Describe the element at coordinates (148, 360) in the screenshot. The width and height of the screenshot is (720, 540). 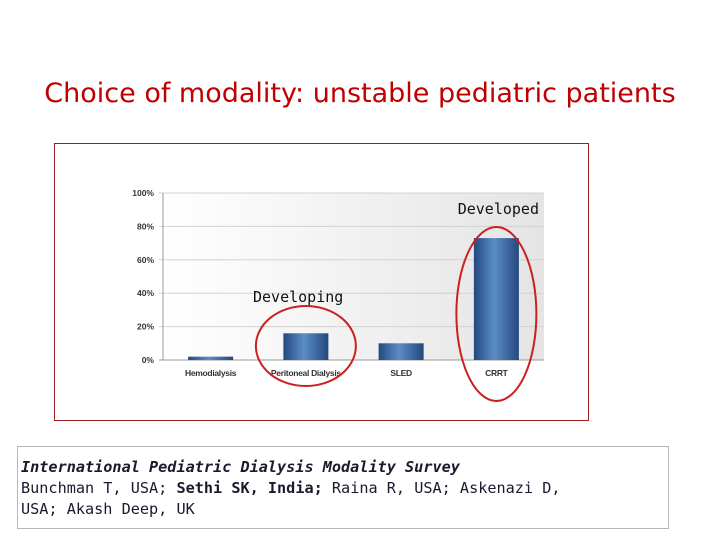
I see `y-tick-label: 0%` at that location.